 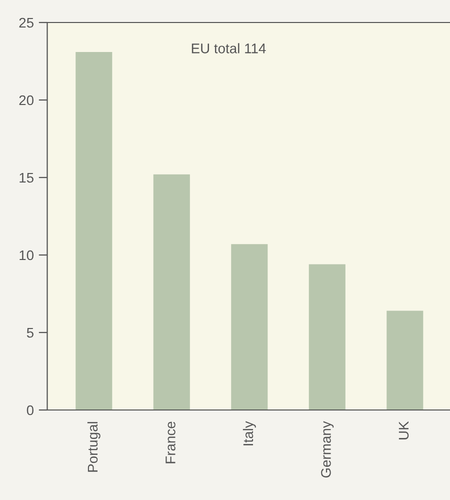 What do you see at coordinates (249, 433) in the screenshot?
I see `x-tick-label: Italy` at bounding box center [249, 433].